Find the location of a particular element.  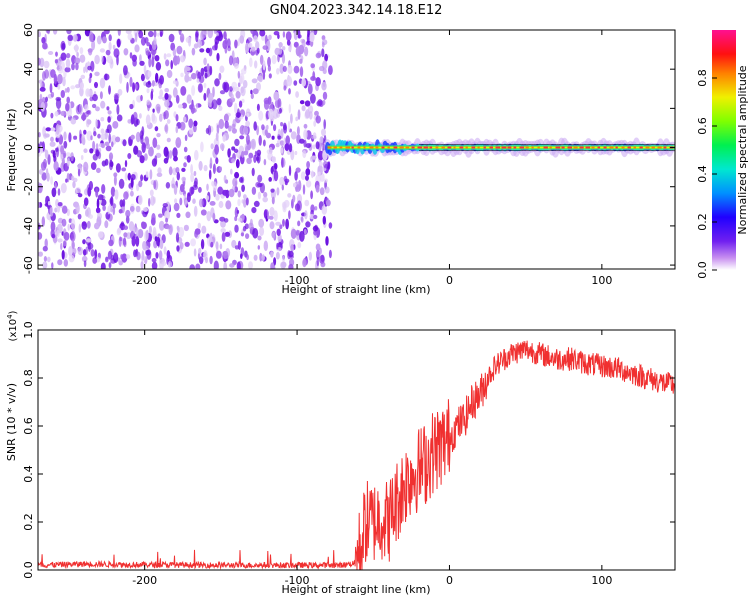

colorbar-ticks: 0.0 0.2 0.4 0.6 0.8 is located at coordinates (706, 174).